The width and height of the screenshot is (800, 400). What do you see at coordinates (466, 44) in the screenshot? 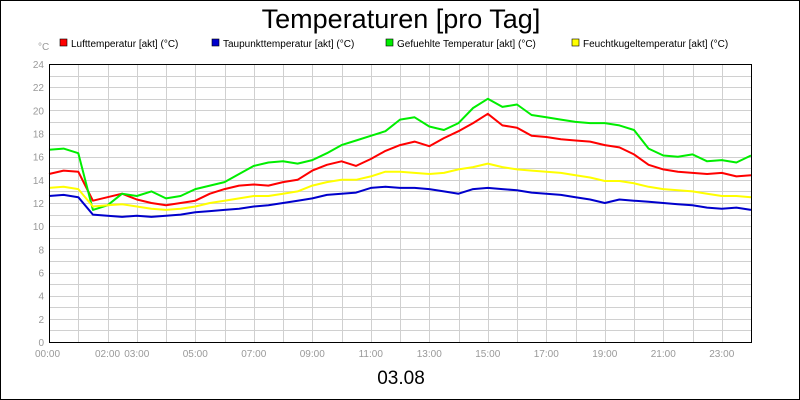
I see `legend-label: Gefuehlte Temperatur [akt] (°C)` at bounding box center [466, 44].